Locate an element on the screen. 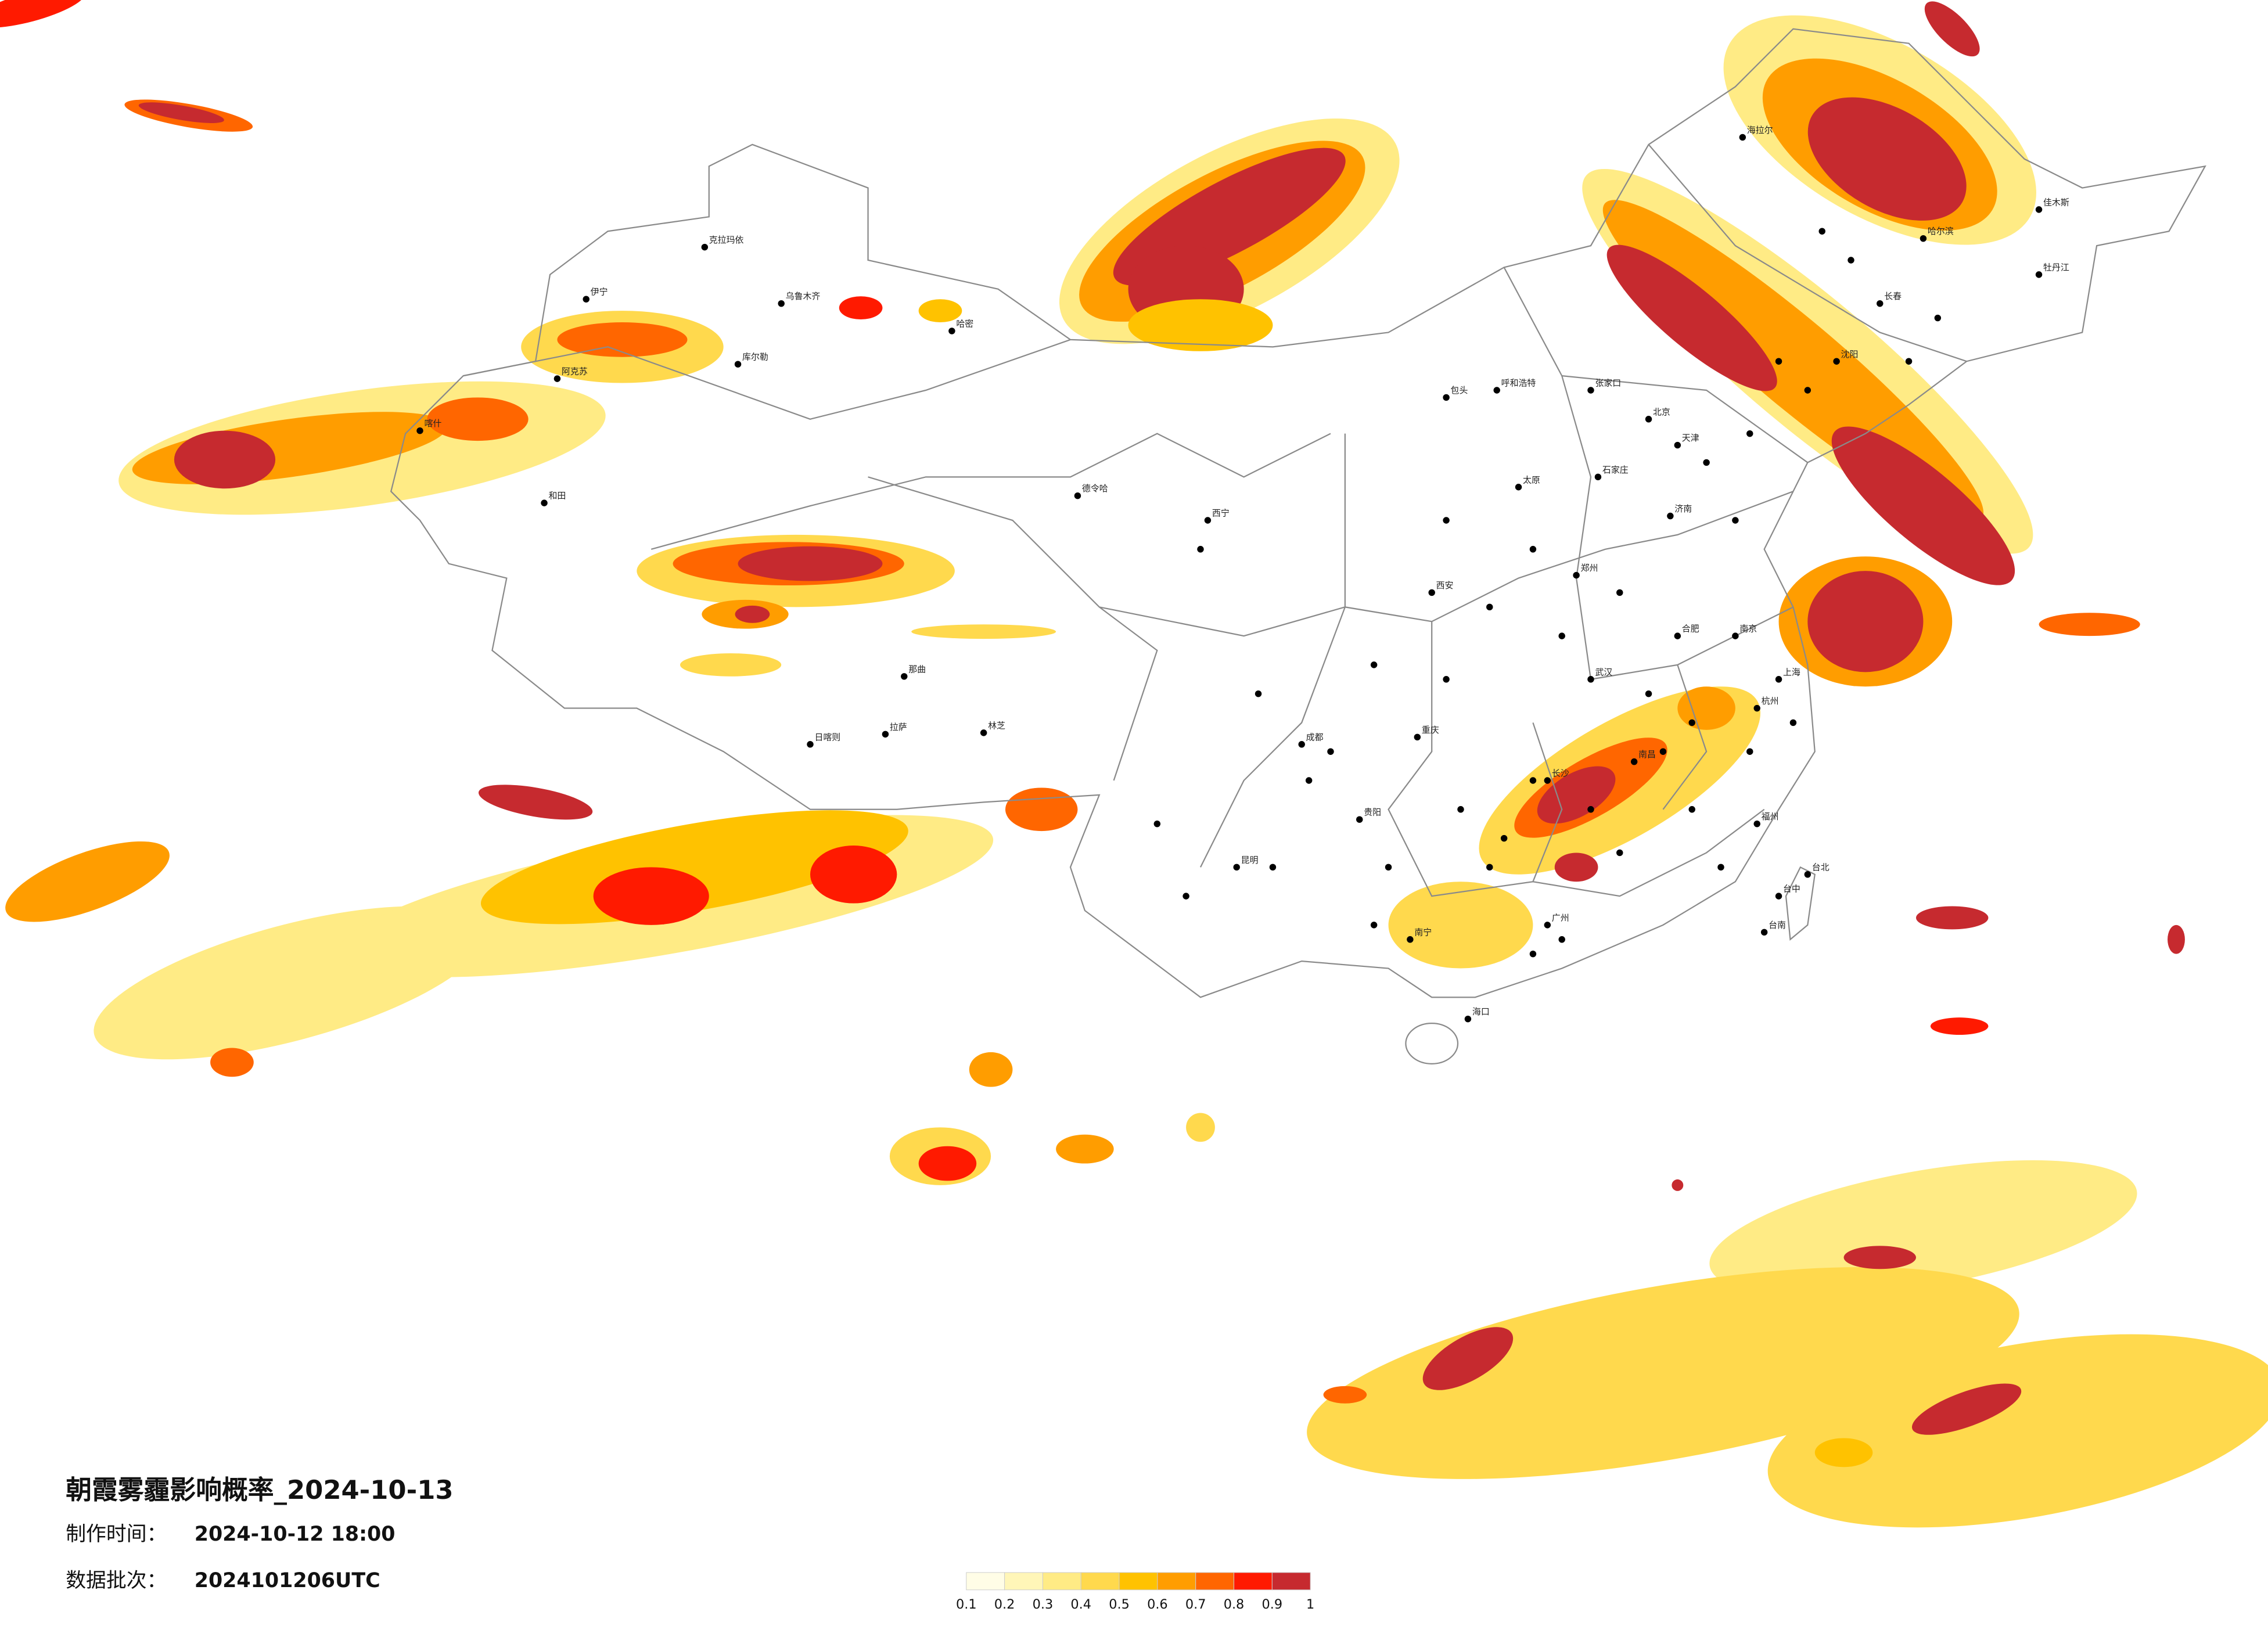  city-label: 哈密 is located at coordinates (964, 323).